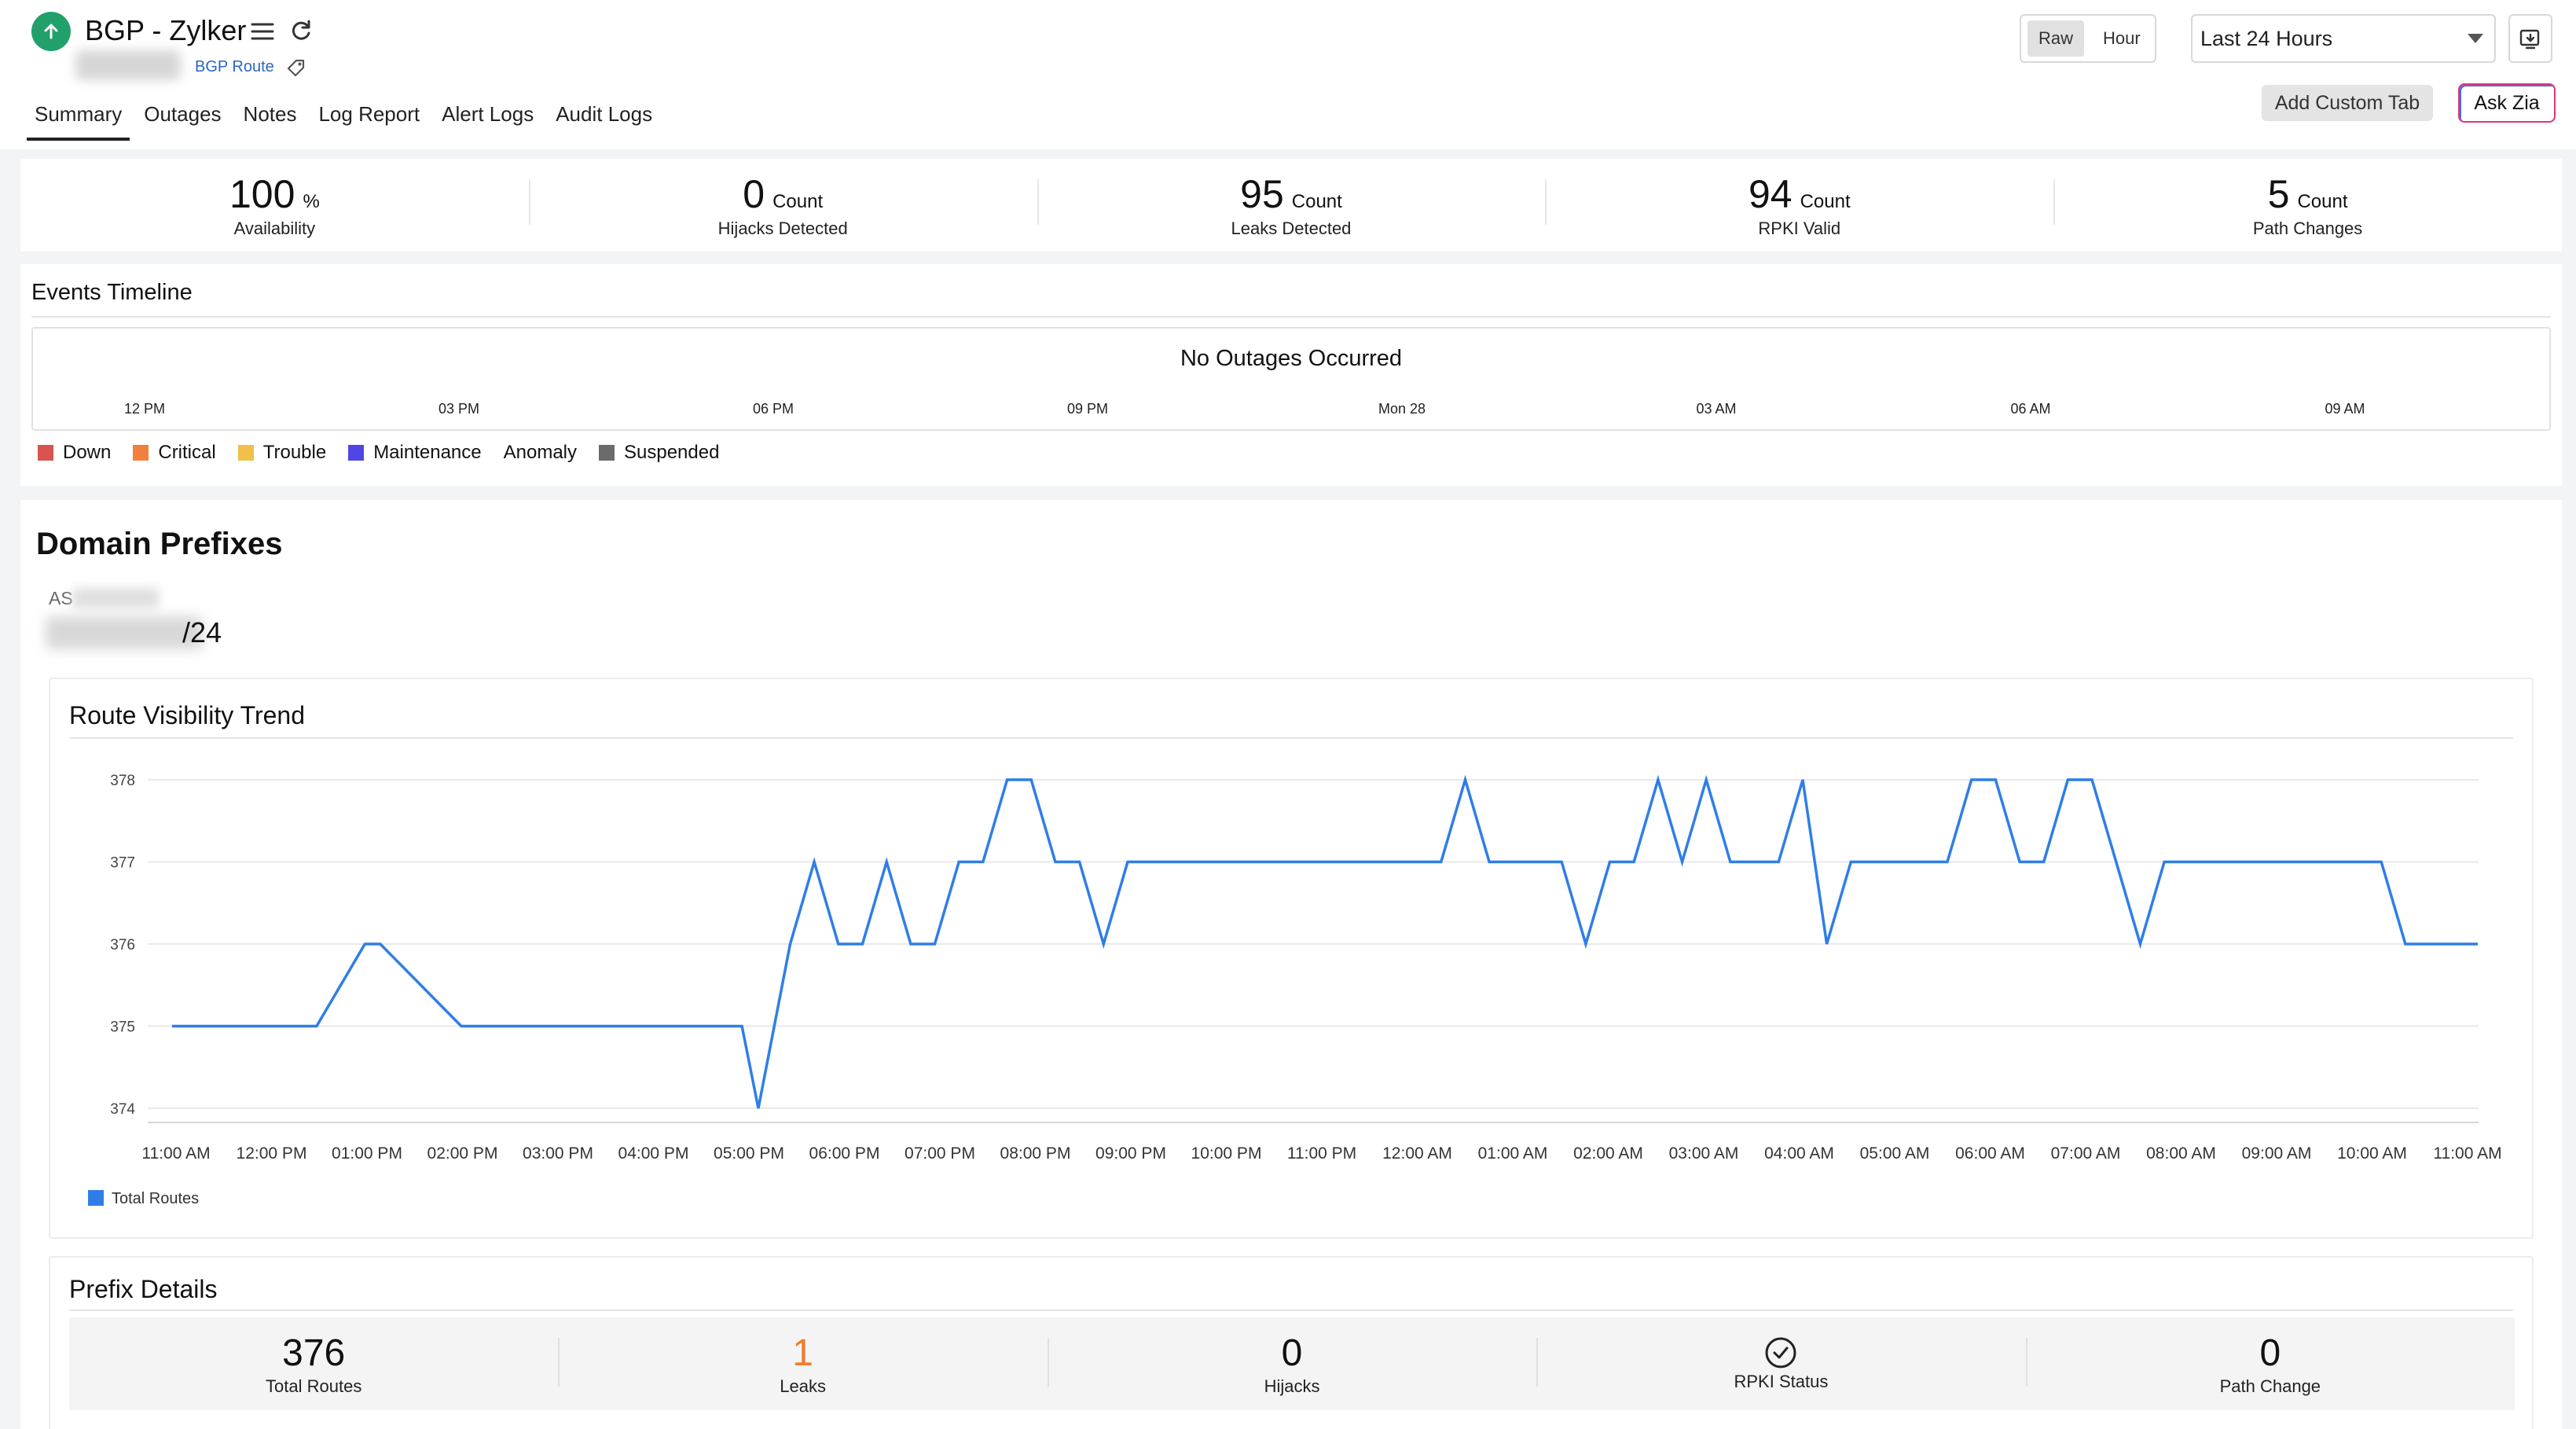 This screenshot has height=1429, width=2576. I want to click on events-timeline-title: Events Timeline, so click(112, 292).